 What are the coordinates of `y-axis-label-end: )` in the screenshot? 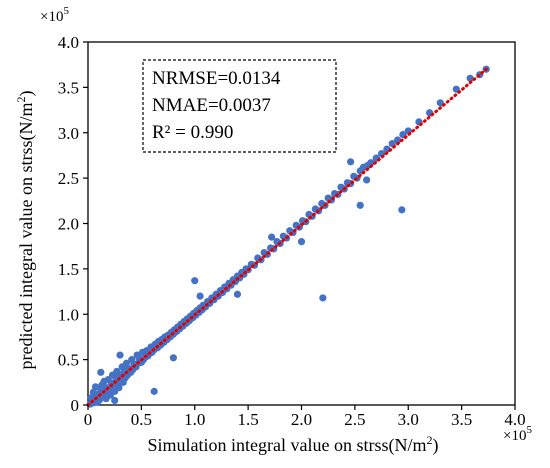 It's located at (26, 94).